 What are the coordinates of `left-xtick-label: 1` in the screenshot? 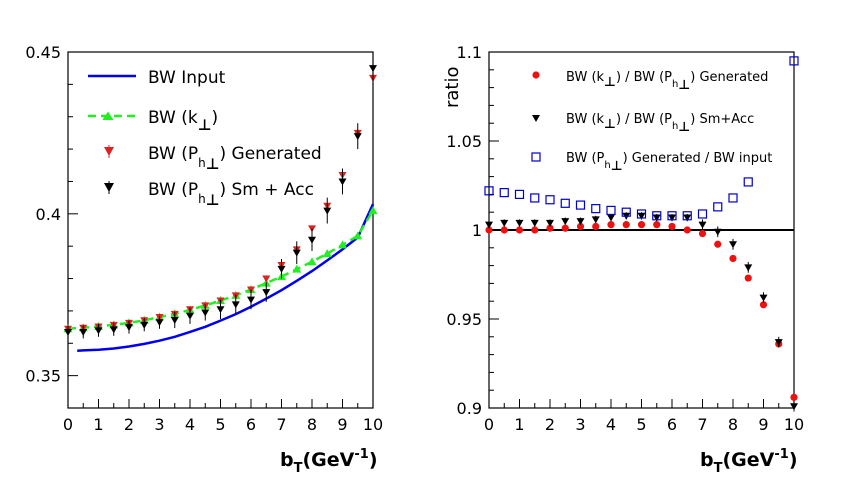 It's located at (98, 424).